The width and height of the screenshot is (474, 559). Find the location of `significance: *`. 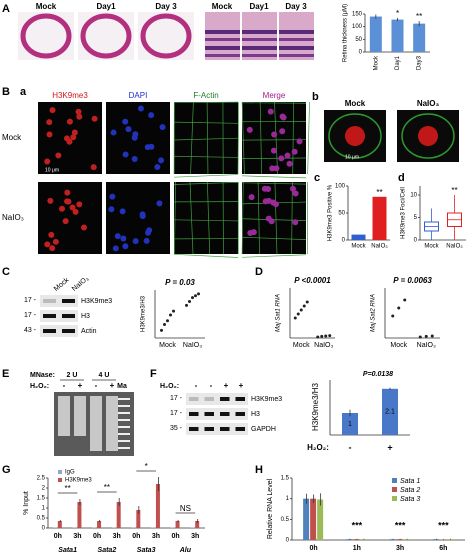

significance: * is located at coordinates (397, 13).